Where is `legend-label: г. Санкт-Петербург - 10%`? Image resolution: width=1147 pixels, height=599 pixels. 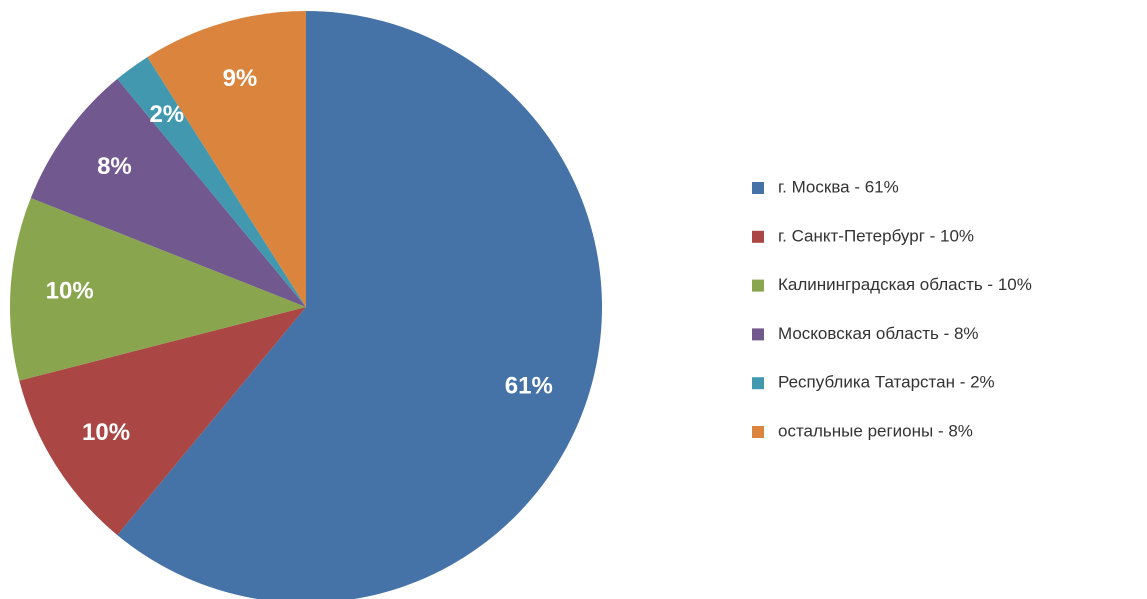 legend-label: г. Санкт-Петербург - 10% is located at coordinates (876, 235).